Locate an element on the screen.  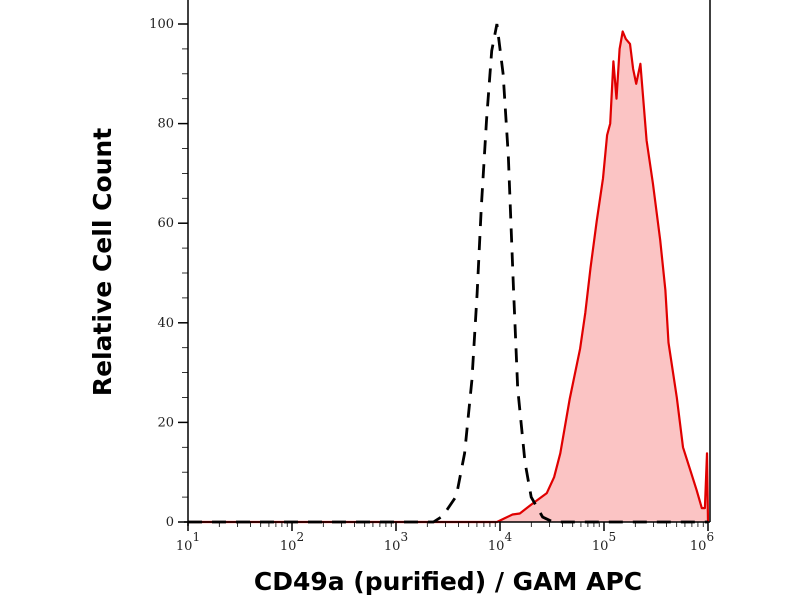
x-tick-label: 10³ is located at coordinates (396, 542).